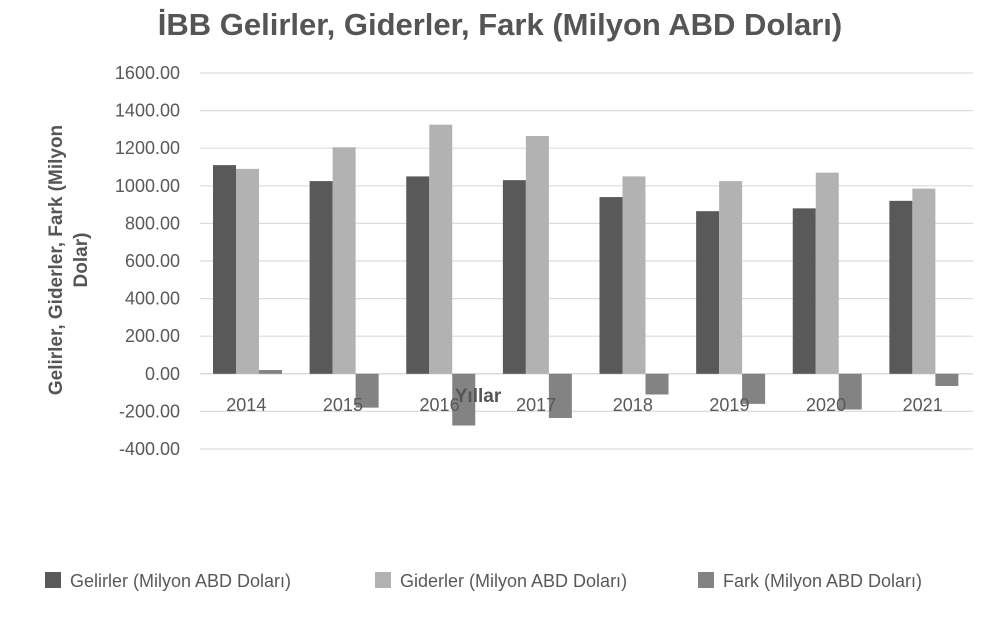 The height and width of the screenshot is (626, 1000). What do you see at coordinates (826, 405) in the screenshot?
I see `x-tick-label: 2020` at bounding box center [826, 405].